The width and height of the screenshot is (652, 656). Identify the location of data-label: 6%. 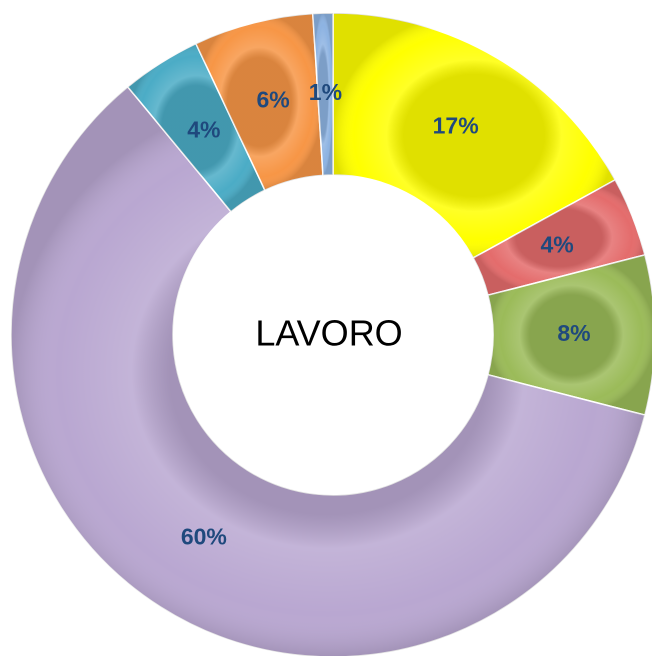
(272, 100).